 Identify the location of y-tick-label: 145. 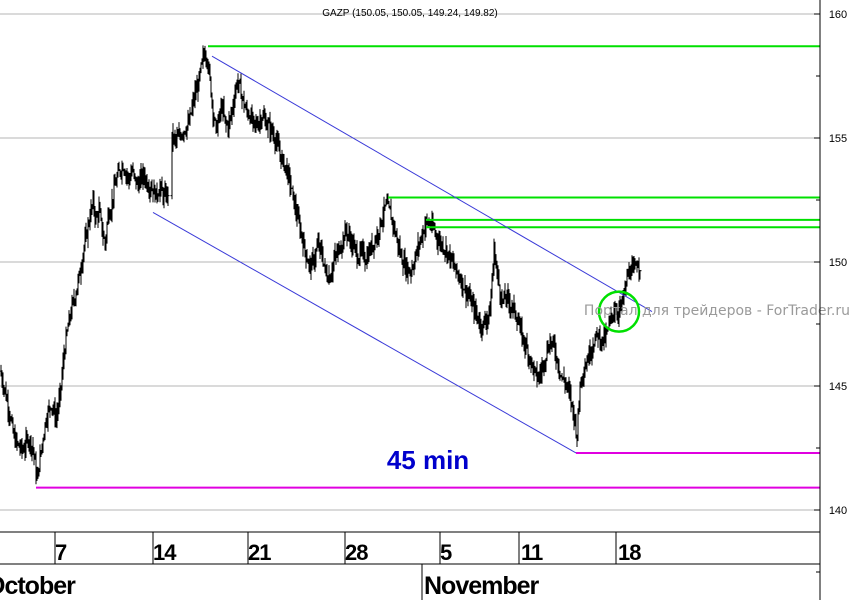
(838, 387).